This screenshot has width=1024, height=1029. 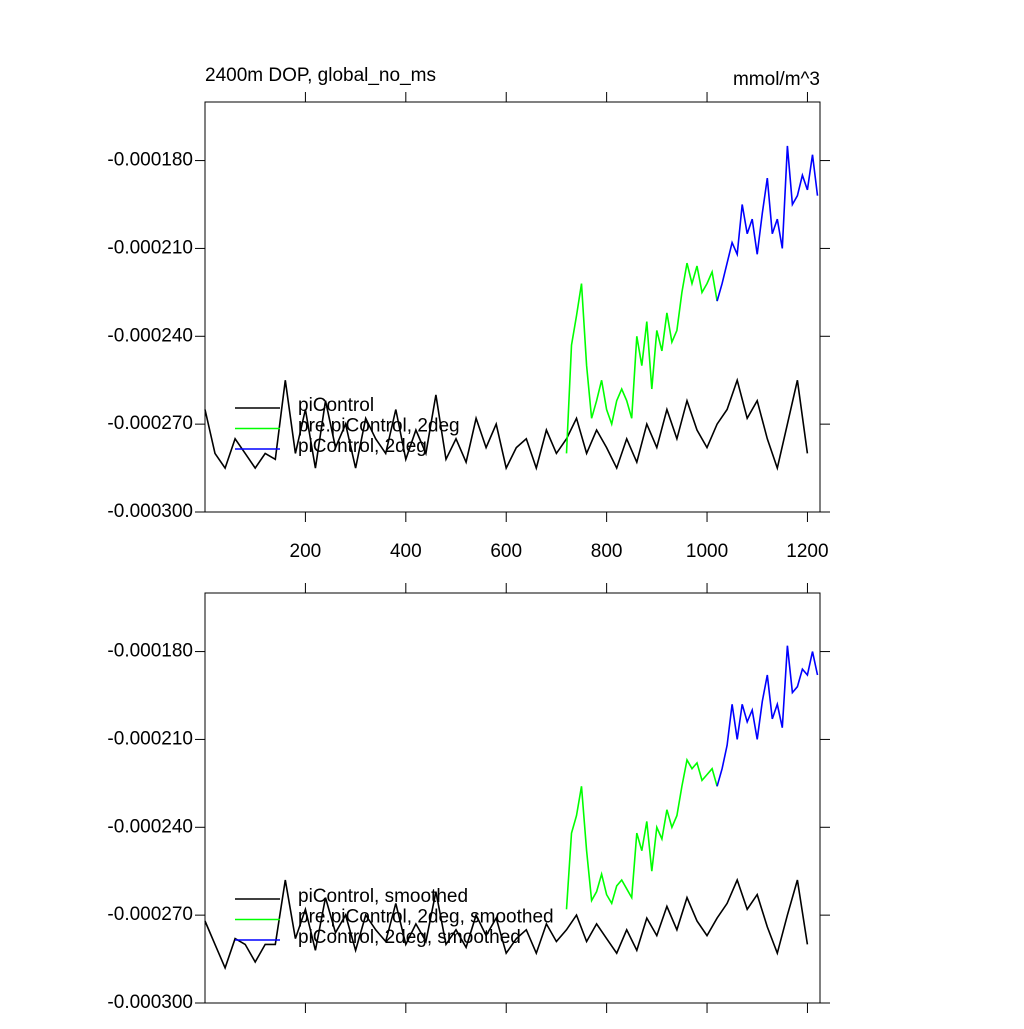 I want to click on legend-label: pre.piControl, 2deg, smoothed, so click(x=426, y=917).